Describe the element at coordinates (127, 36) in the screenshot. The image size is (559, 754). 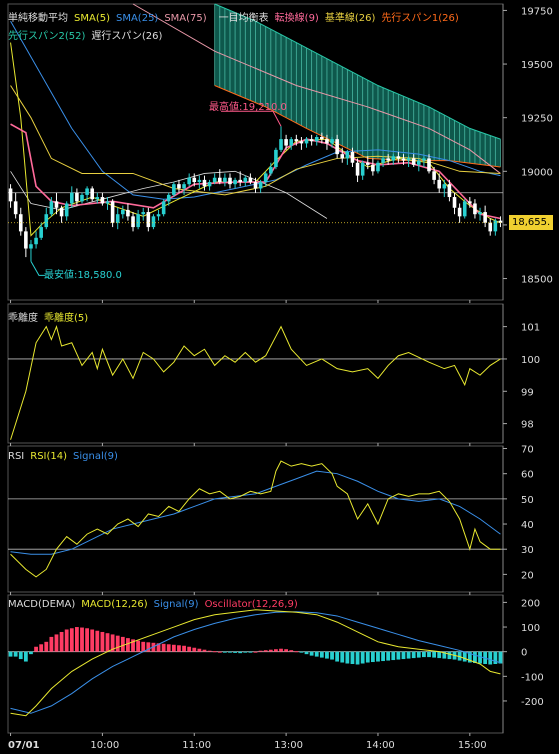
I see `span-legend-item: 遅行スパン(26)` at that location.